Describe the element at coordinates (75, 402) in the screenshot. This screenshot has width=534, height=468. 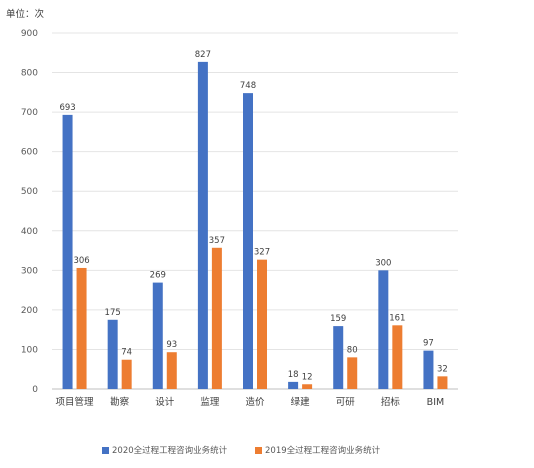
I see `category-label: 项目管理` at that location.